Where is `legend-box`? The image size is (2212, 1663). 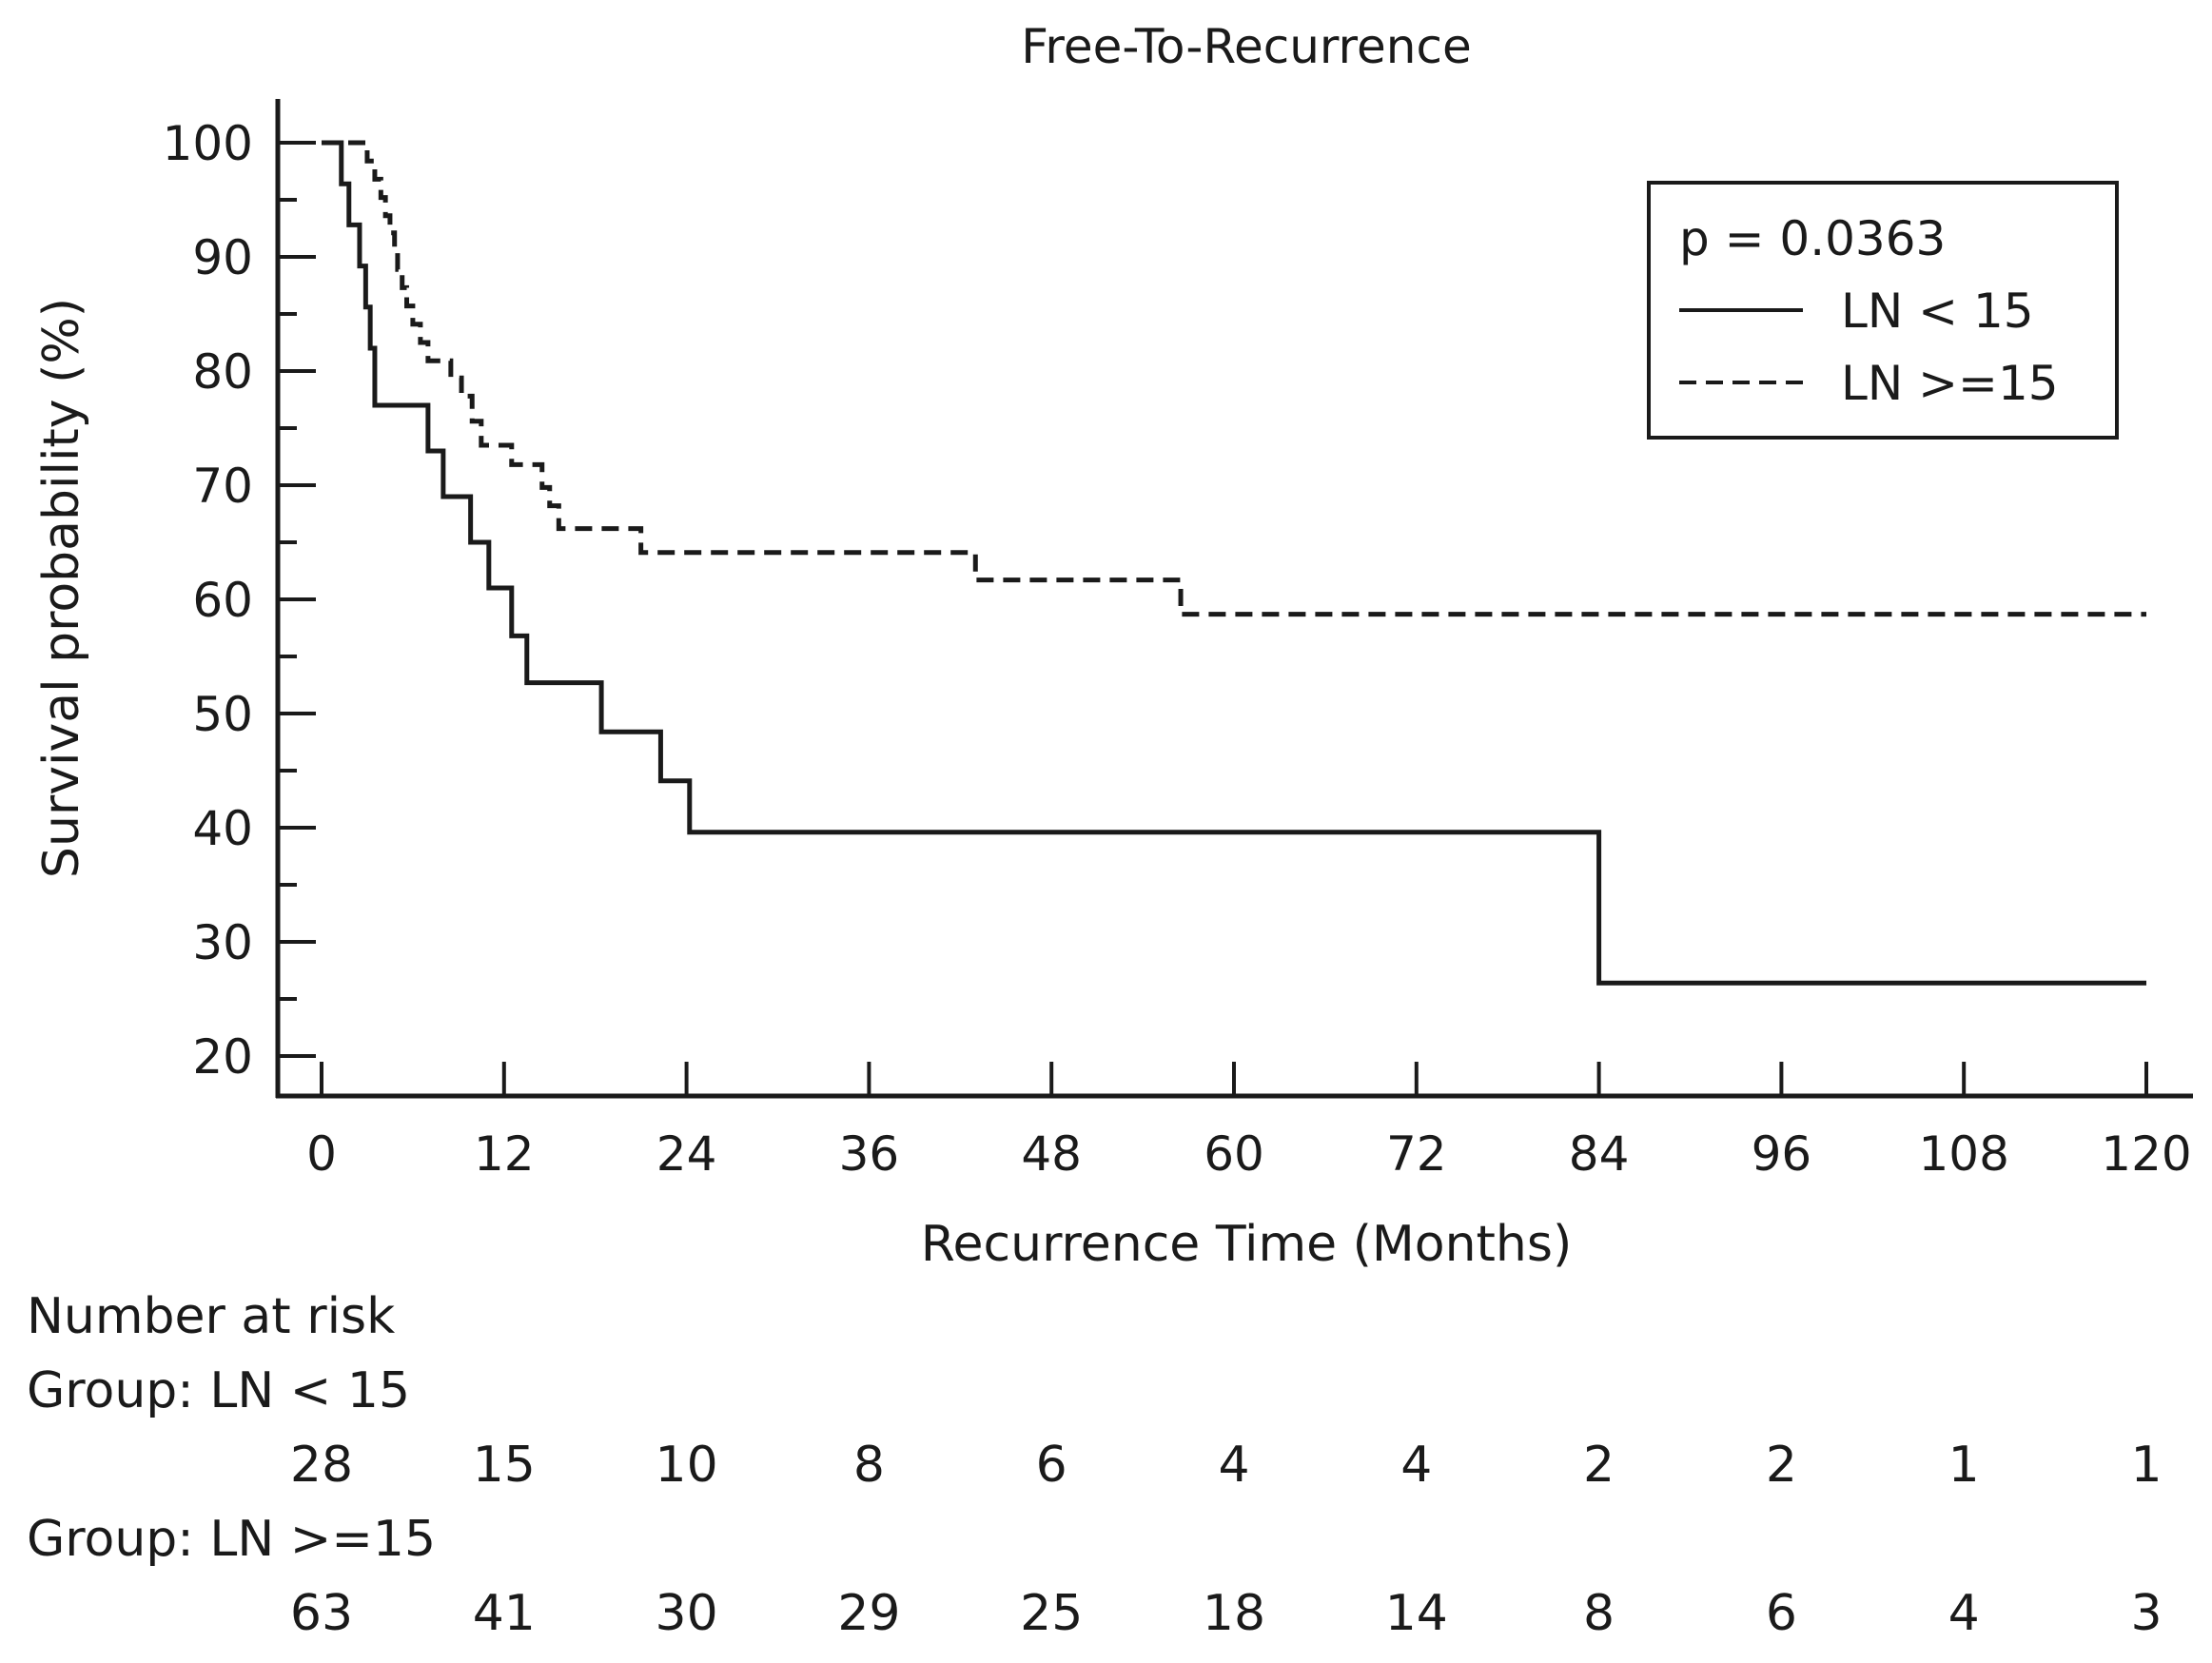
legend-box is located at coordinates (1883, 310).